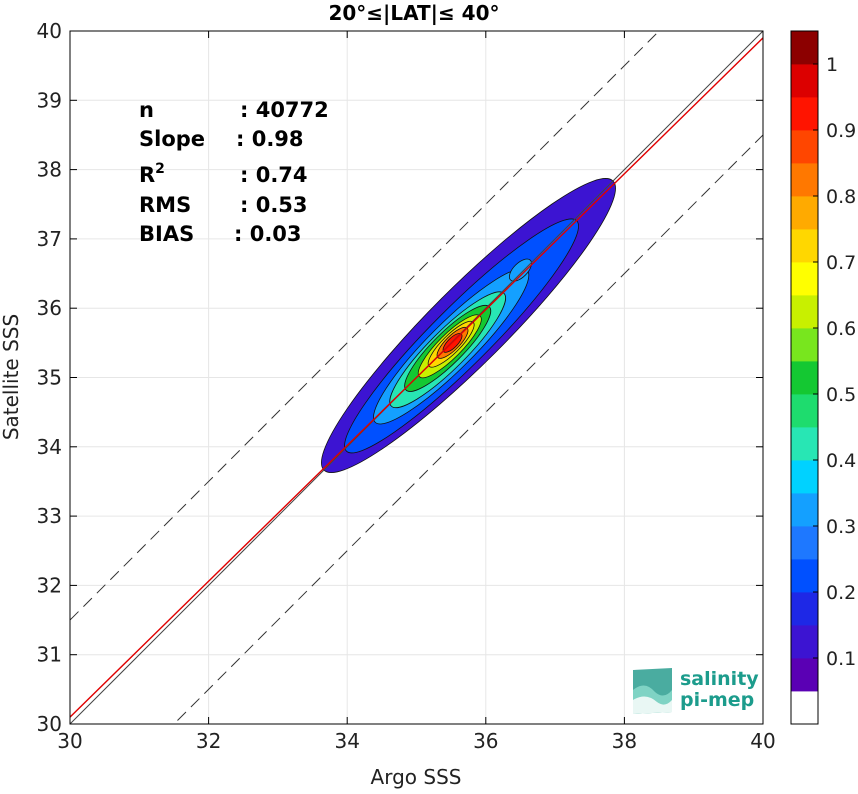  Describe the element at coordinates (152, 174) in the screenshot. I see `stat-label-r: R2` at that location.